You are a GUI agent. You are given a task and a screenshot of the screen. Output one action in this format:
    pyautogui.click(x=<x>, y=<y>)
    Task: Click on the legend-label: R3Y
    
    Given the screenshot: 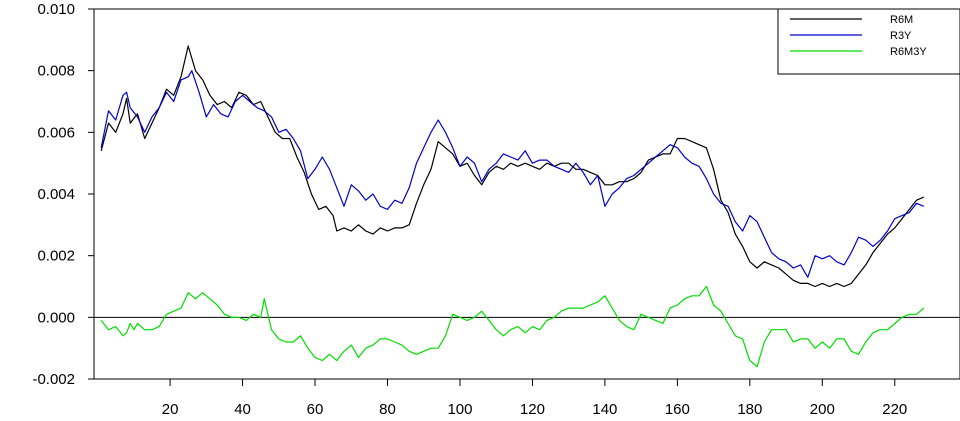 What is the action you would take?
    pyautogui.click(x=901, y=36)
    